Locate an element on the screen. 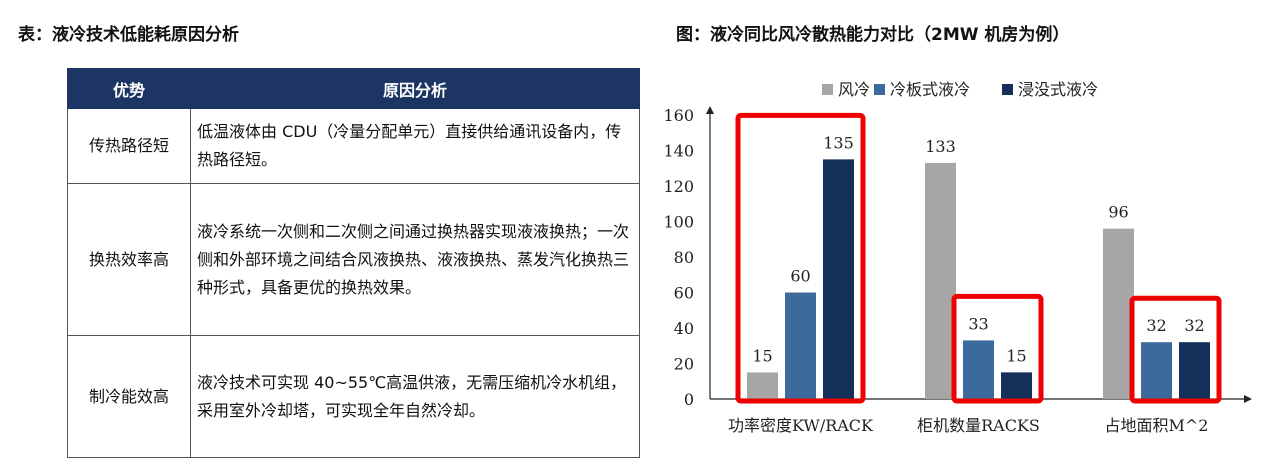 This screenshot has width=1267, height=469. data-label: 60 is located at coordinates (800, 276).